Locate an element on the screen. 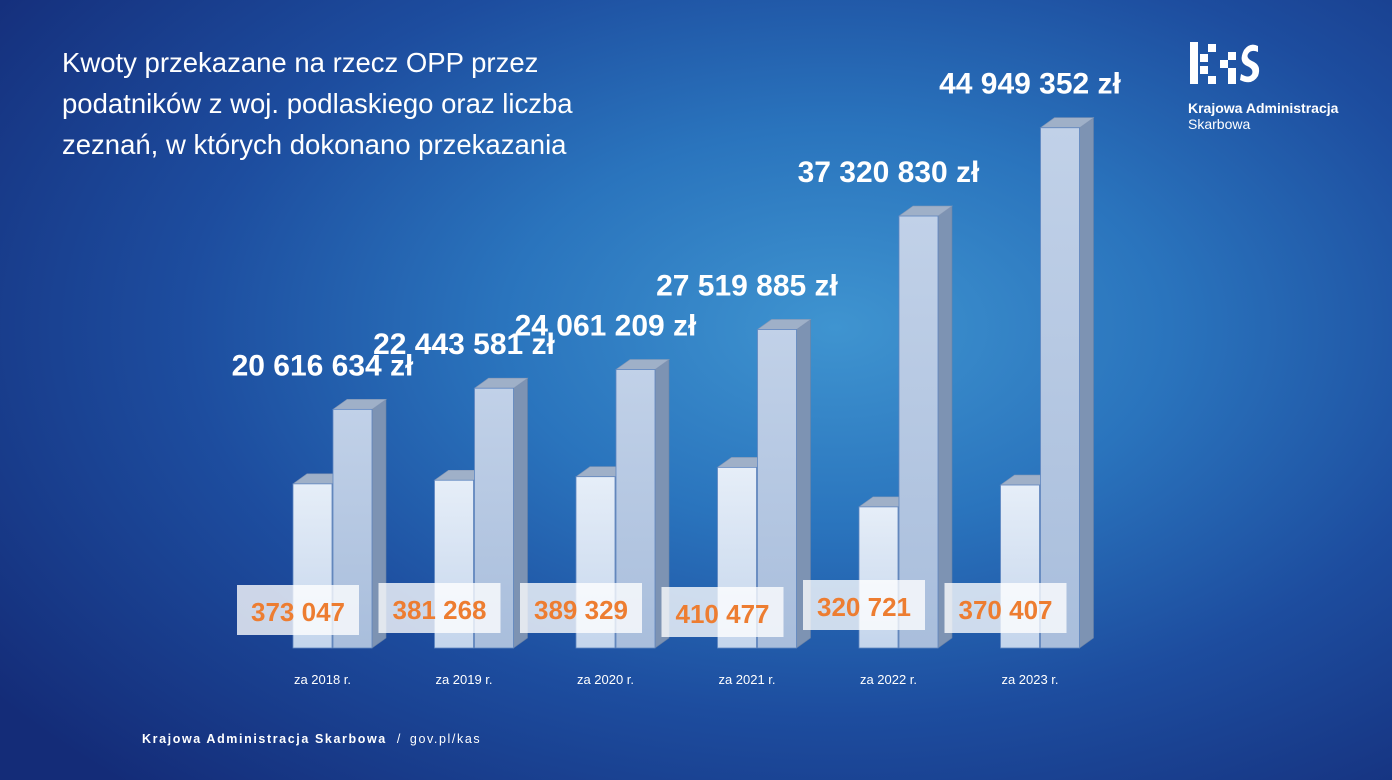  count-label-box-2018 is located at coordinates (298, 610).